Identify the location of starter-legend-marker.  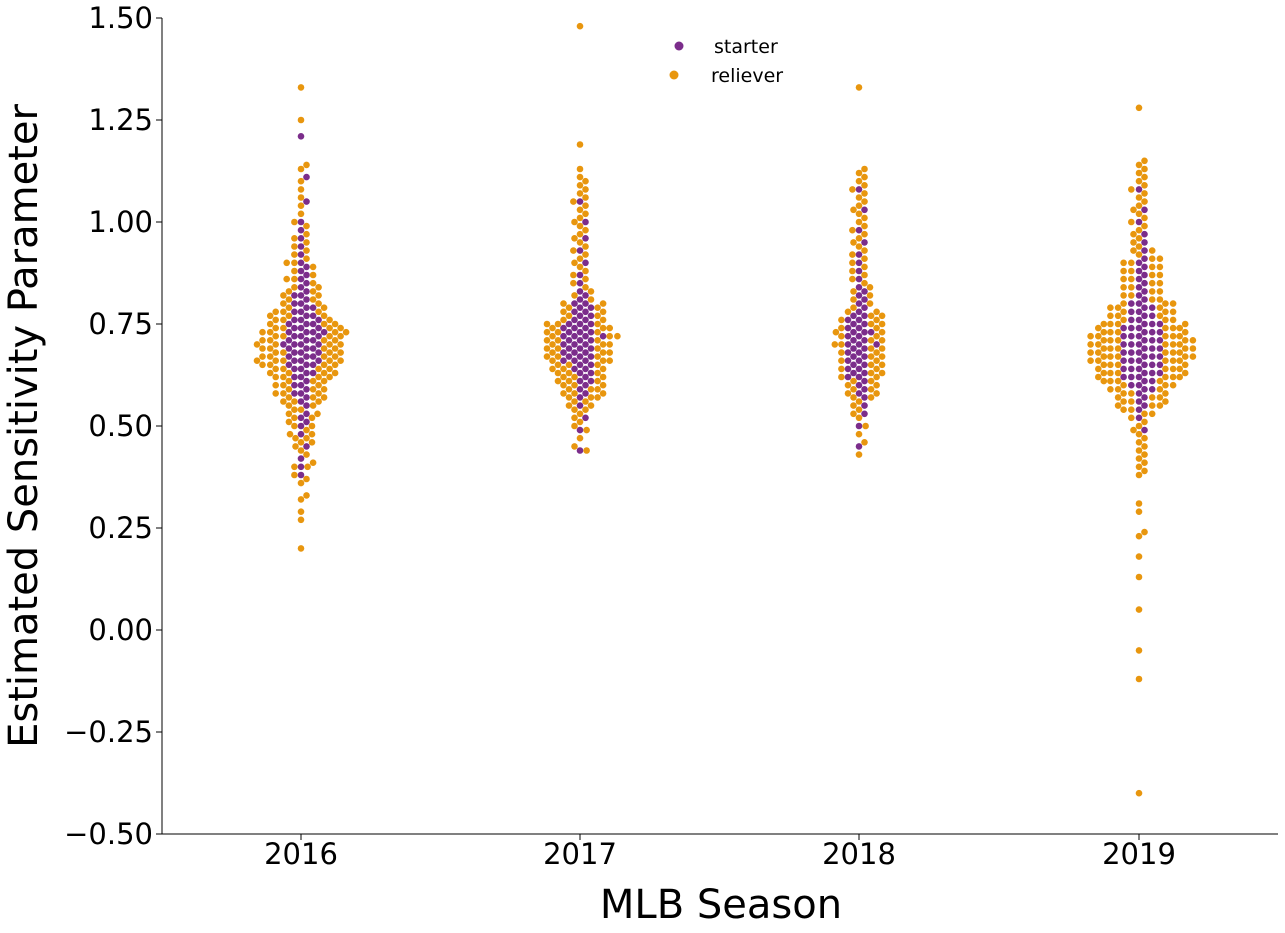
(679, 46).